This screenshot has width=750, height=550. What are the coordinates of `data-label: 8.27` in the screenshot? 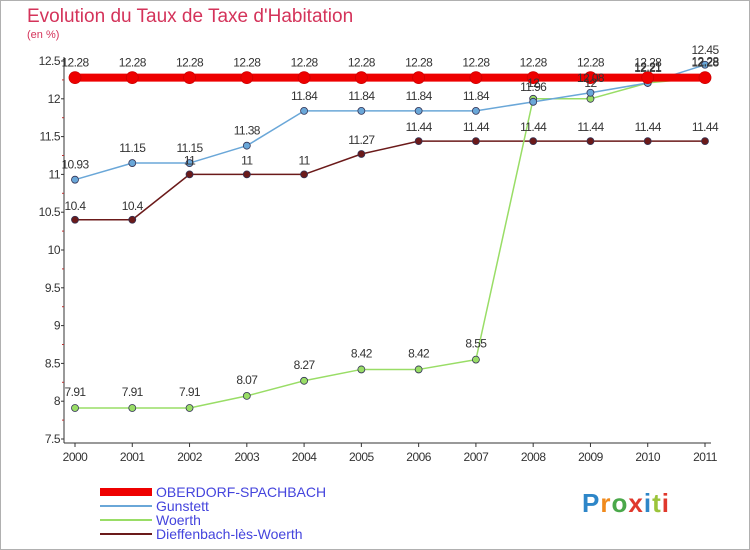 It's located at (305, 365).